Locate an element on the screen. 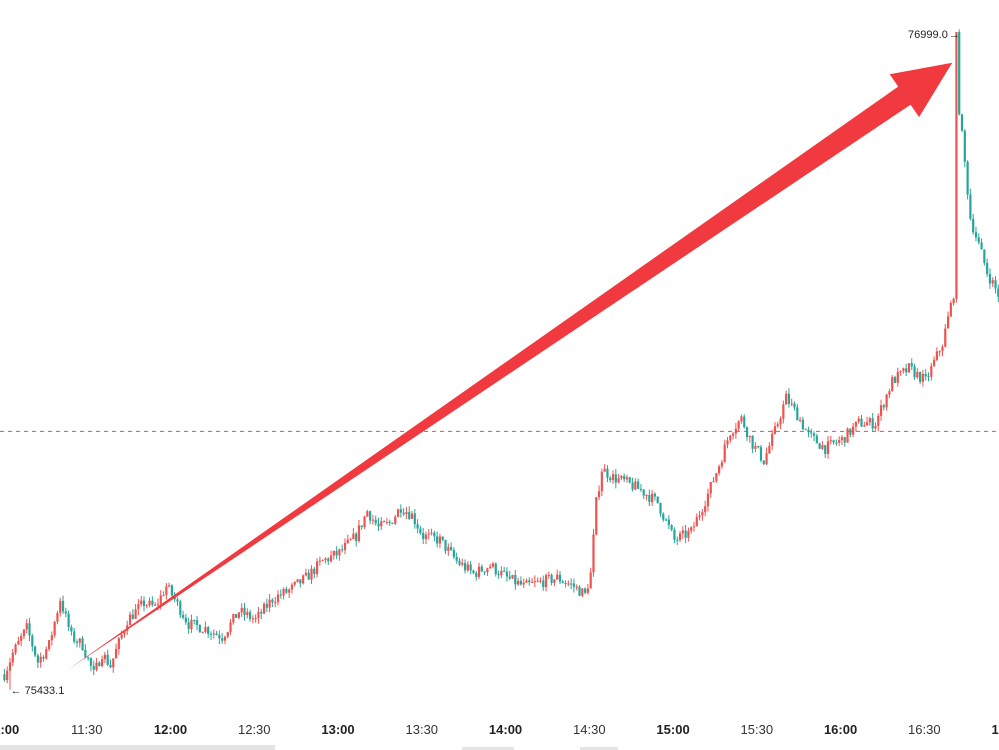  x-tick-label: 13:30 is located at coordinates (422, 729).